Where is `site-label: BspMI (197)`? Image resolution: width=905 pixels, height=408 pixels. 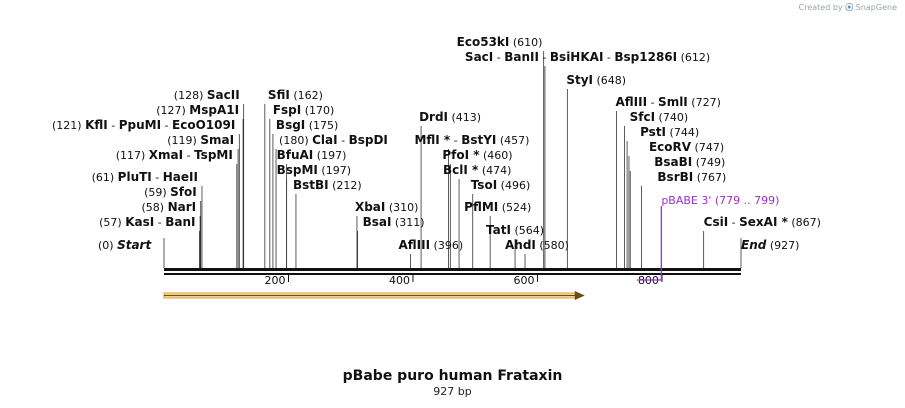
site-label: BspMI (197) is located at coordinates (314, 170).